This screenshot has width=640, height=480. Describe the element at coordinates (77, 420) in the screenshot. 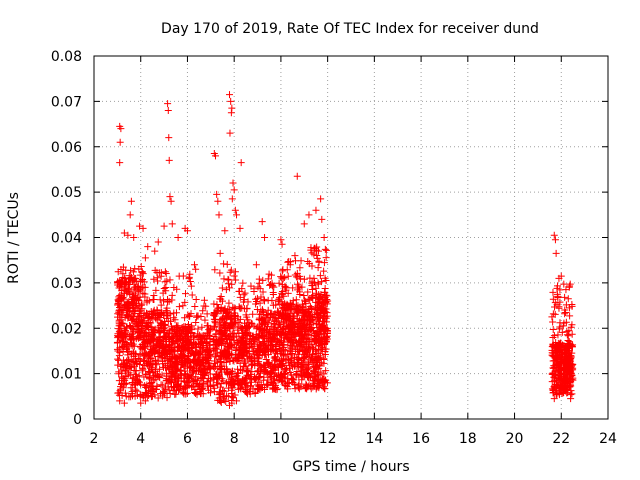

I see `y-tick-label: 0` at that location.